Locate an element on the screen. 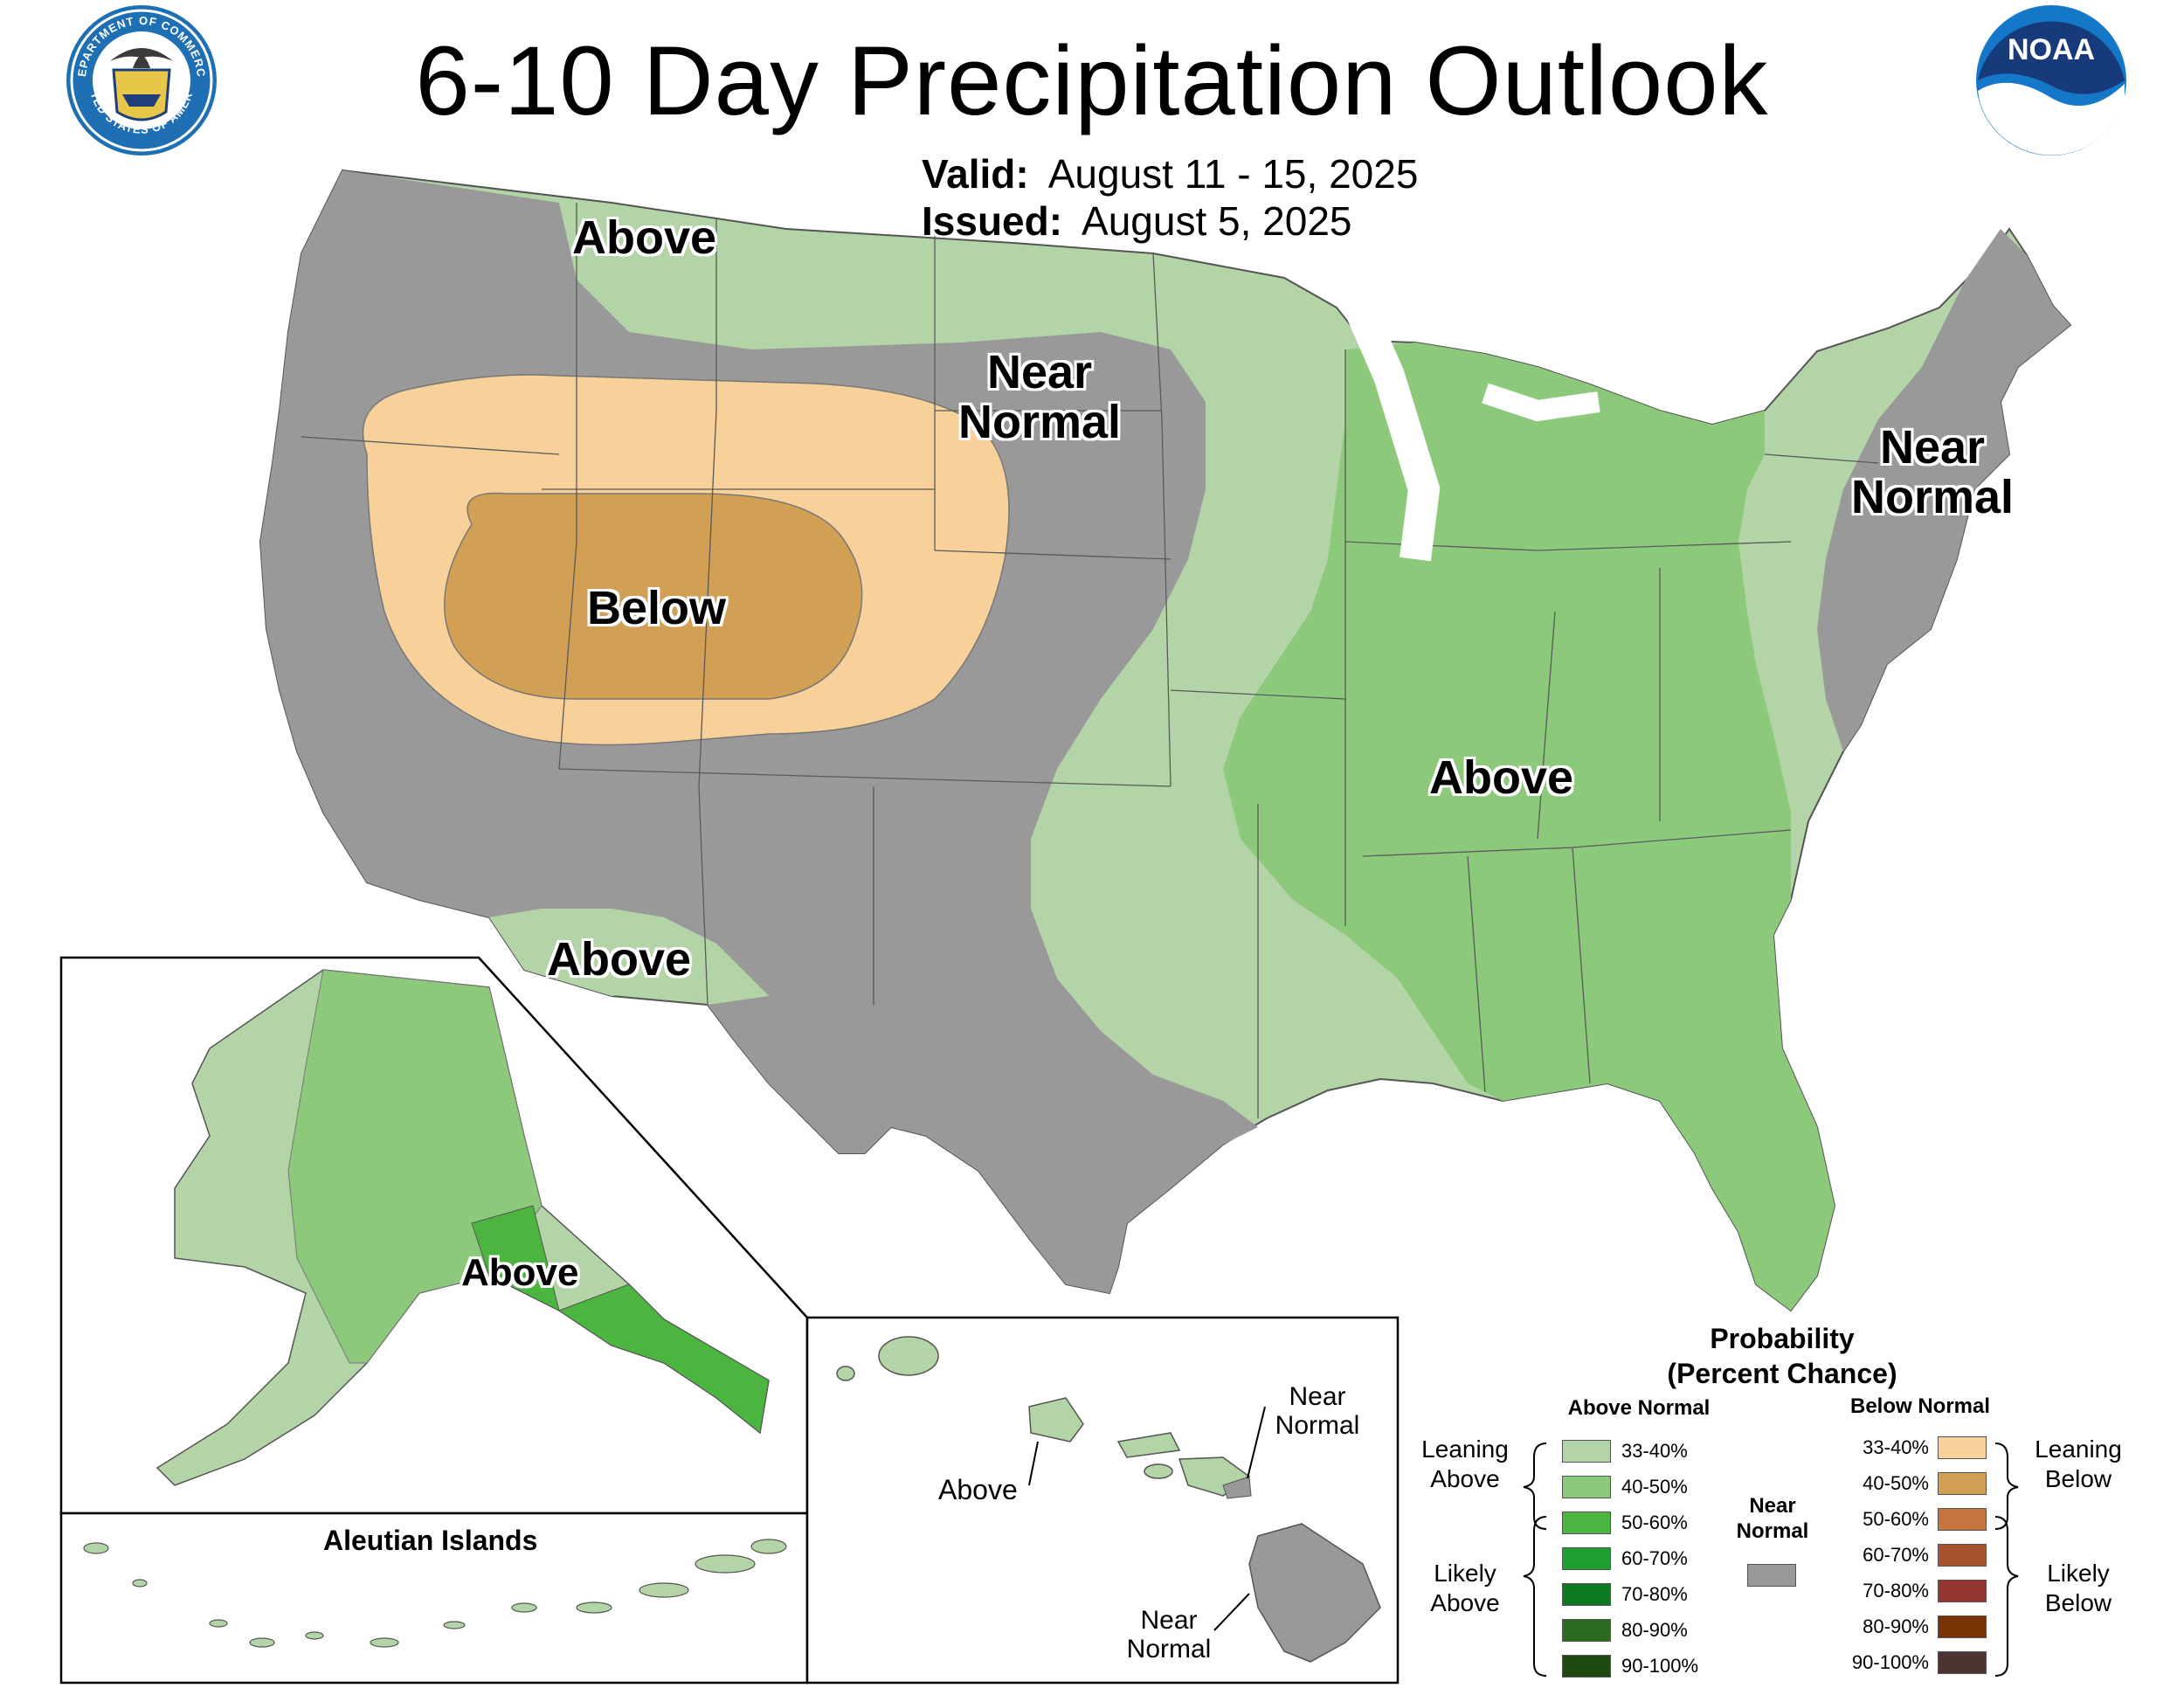  label-hawaii-above: Above is located at coordinates (978, 1489).